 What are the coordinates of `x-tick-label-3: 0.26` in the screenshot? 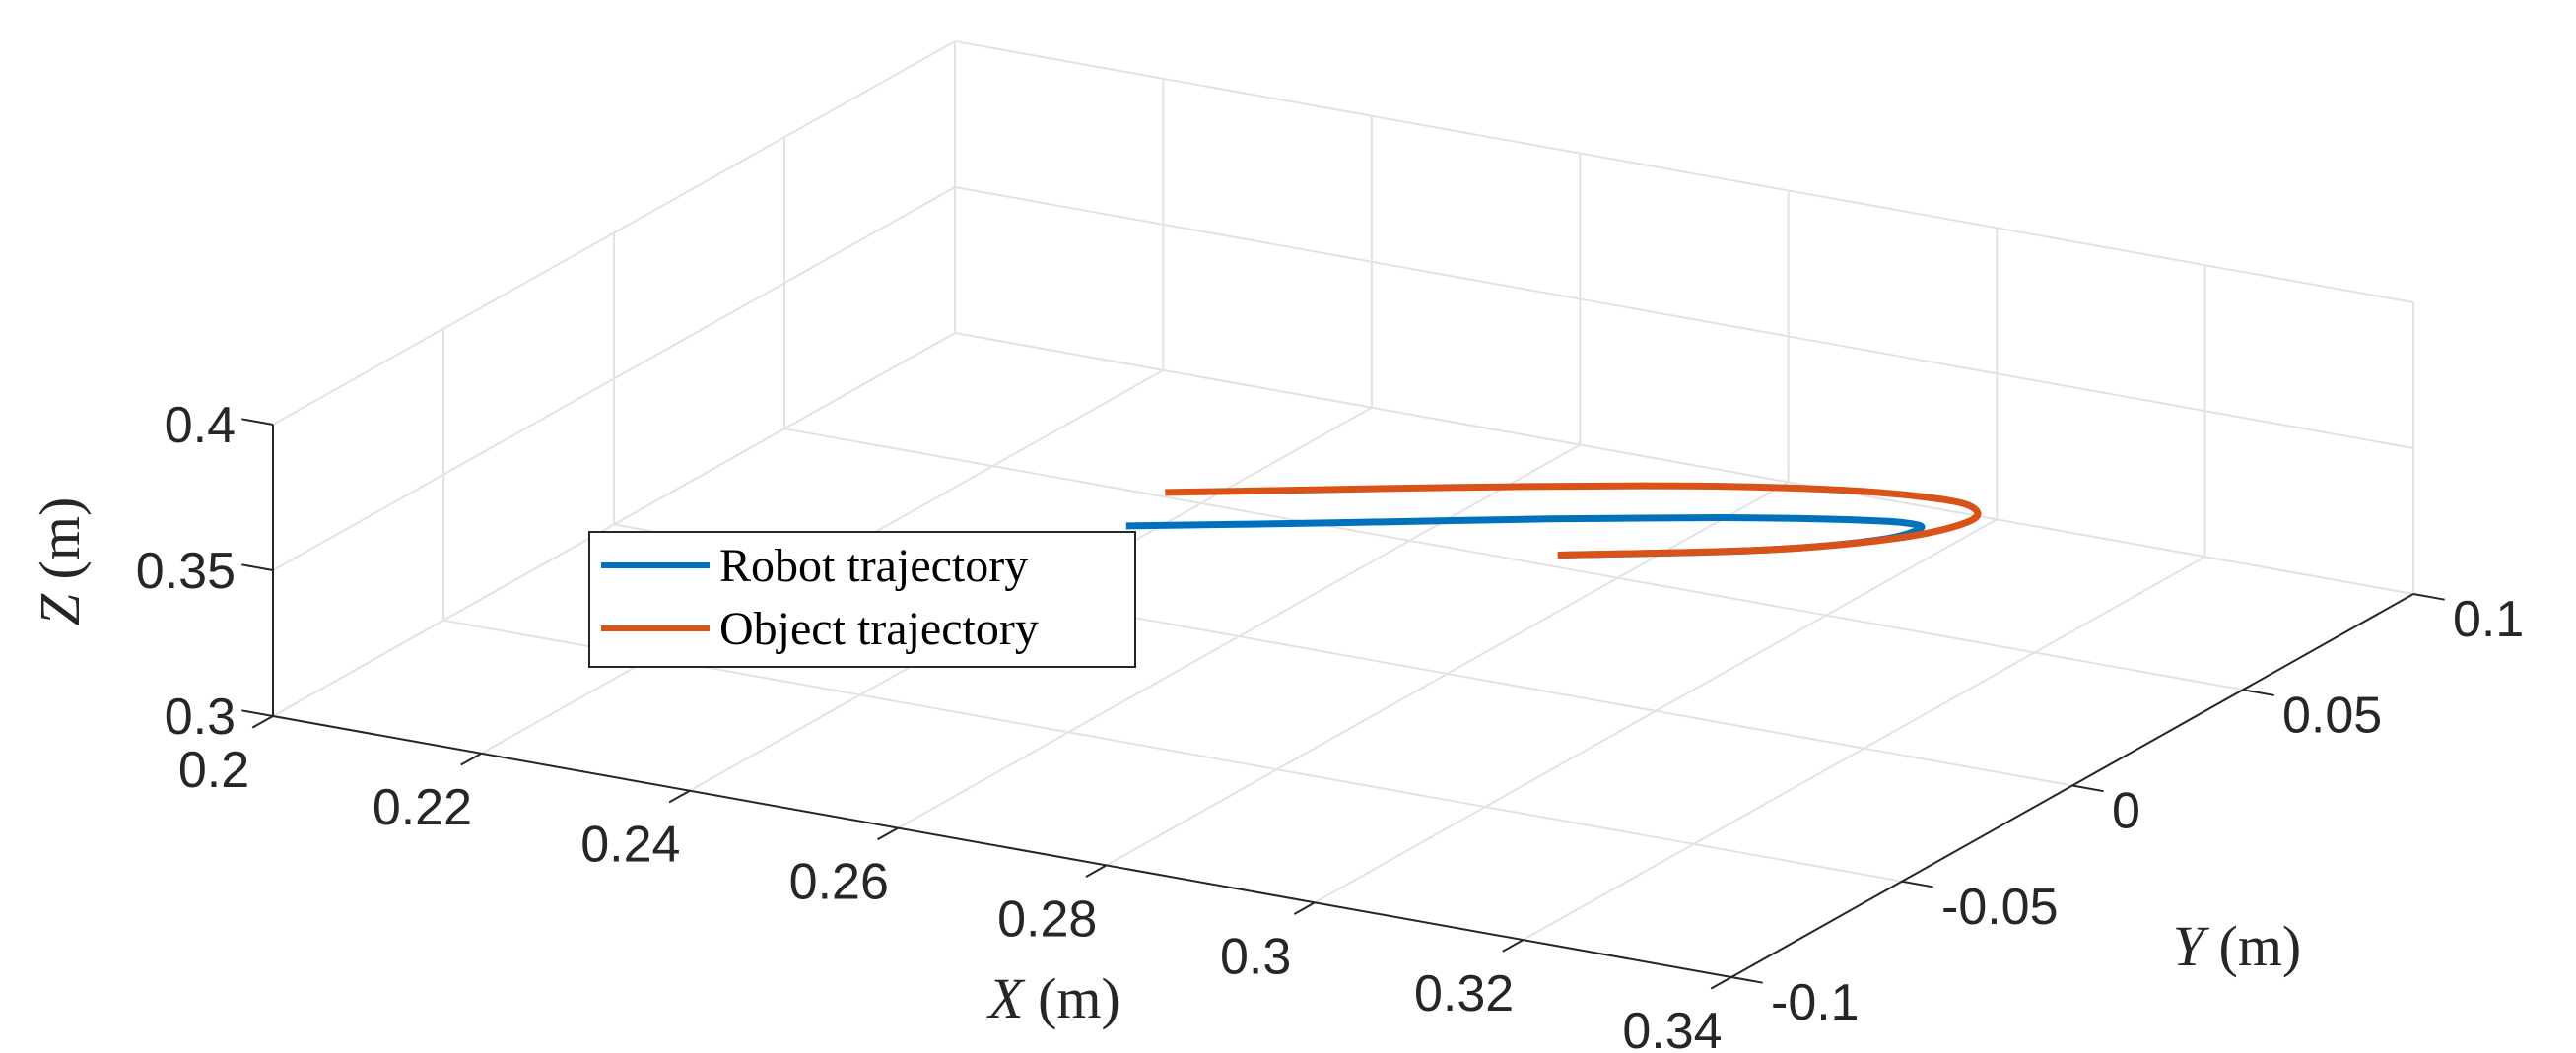 It's located at (839, 882).